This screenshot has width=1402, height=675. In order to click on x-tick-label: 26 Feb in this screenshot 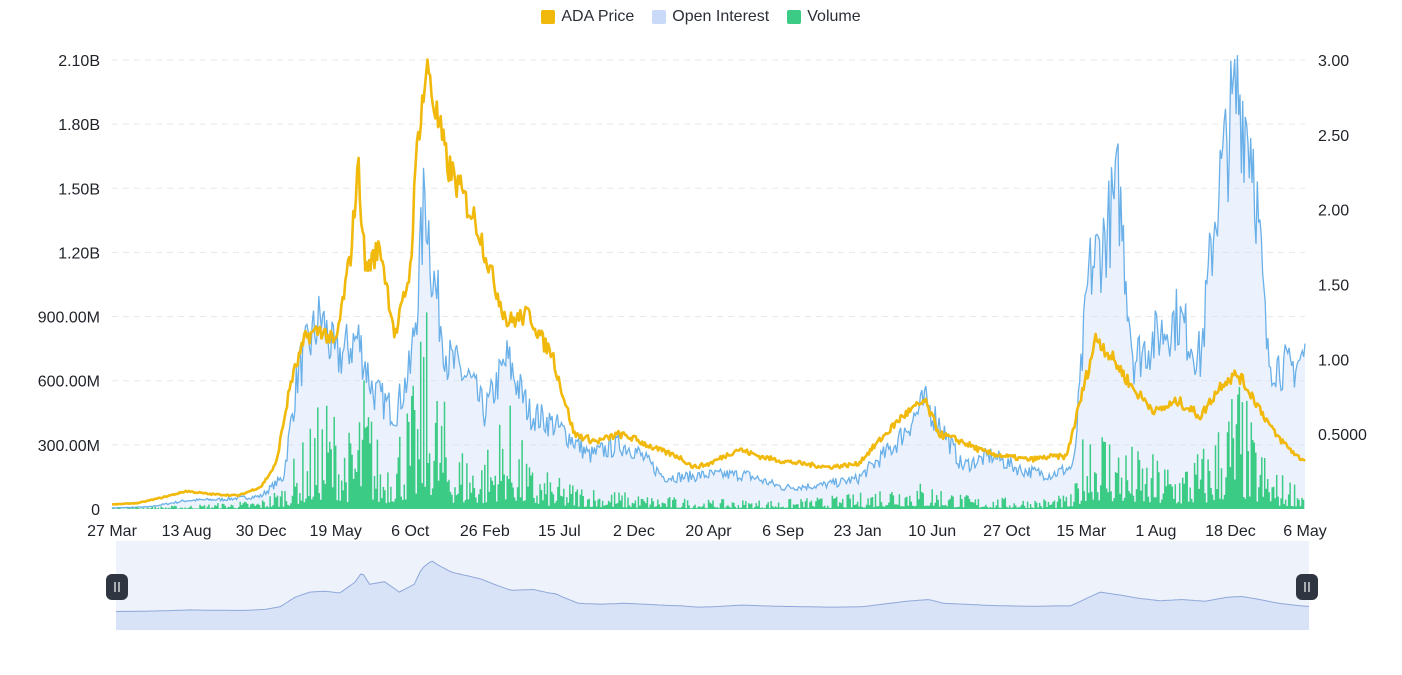, I will do `click(485, 531)`.